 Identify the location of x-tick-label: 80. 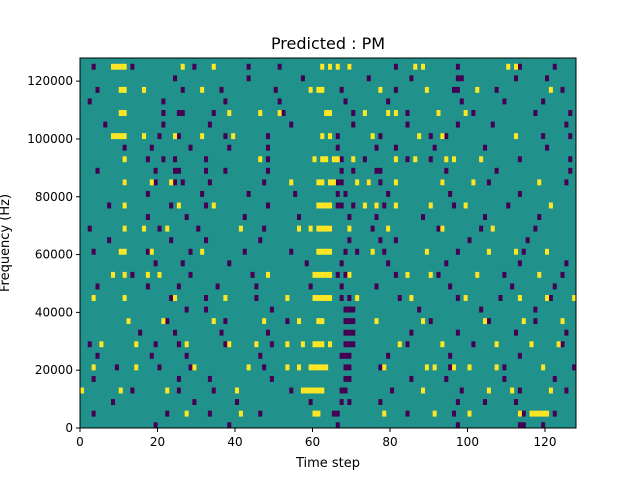
(389, 442).